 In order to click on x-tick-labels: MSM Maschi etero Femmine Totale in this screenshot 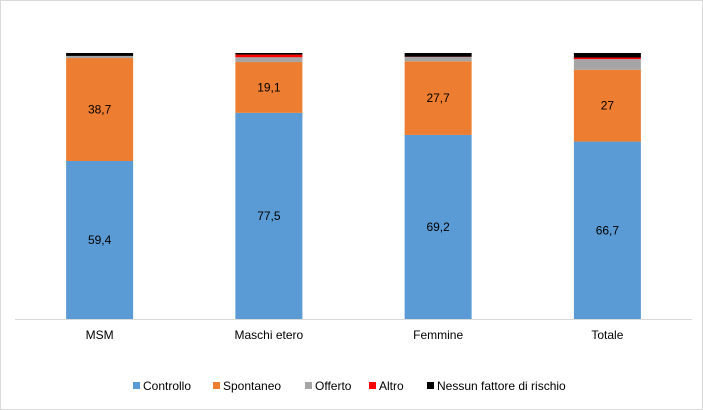, I will do `click(355, 335)`.